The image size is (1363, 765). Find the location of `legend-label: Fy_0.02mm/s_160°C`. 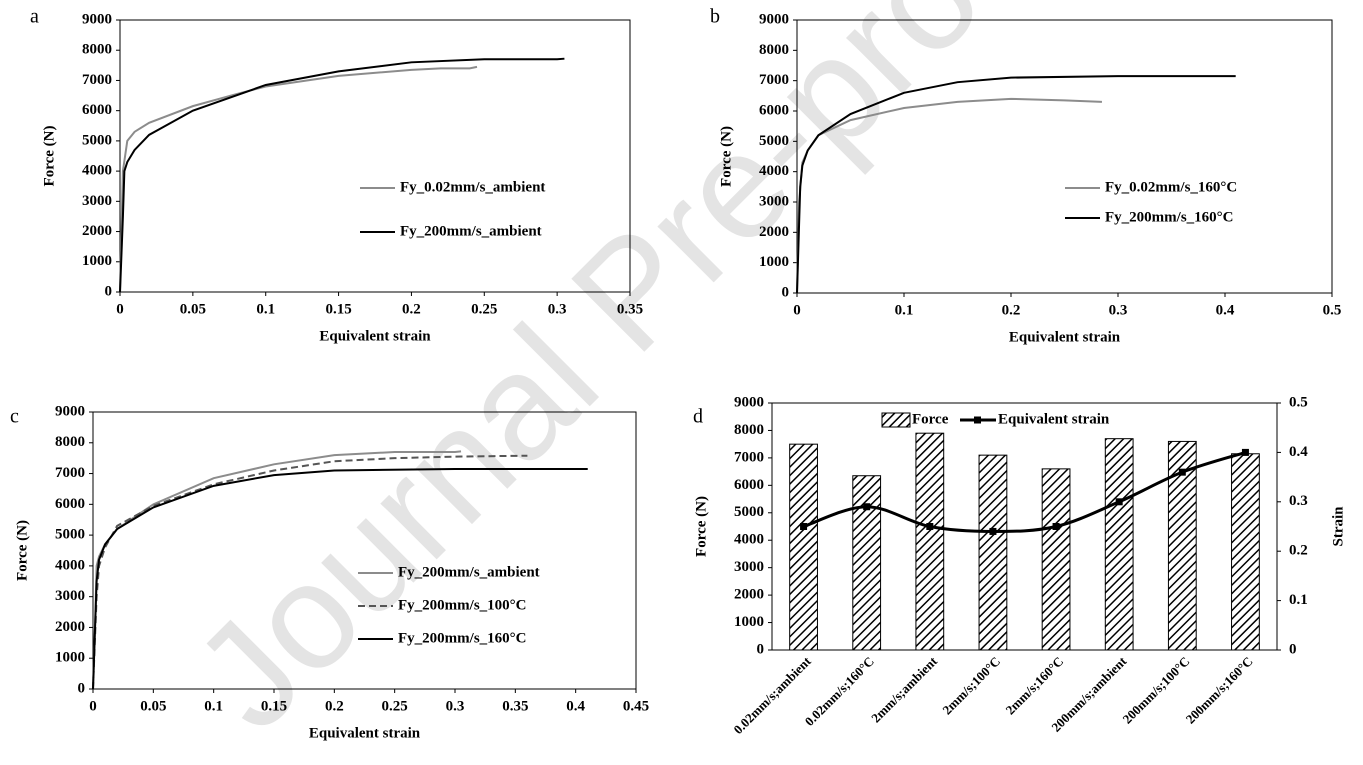

legend-label: Fy_0.02mm/s_160°C is located at coordinates (1171, 187).